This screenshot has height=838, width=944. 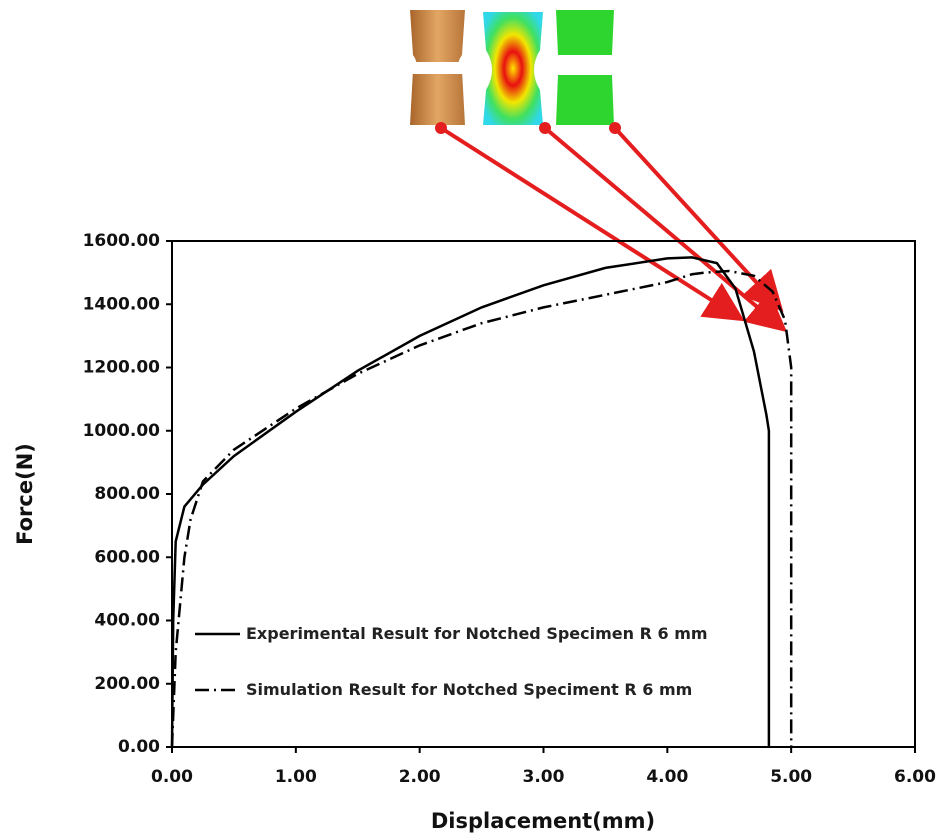 I want to click on y-tick-label: 1600.00, so click(x=122, y=241).